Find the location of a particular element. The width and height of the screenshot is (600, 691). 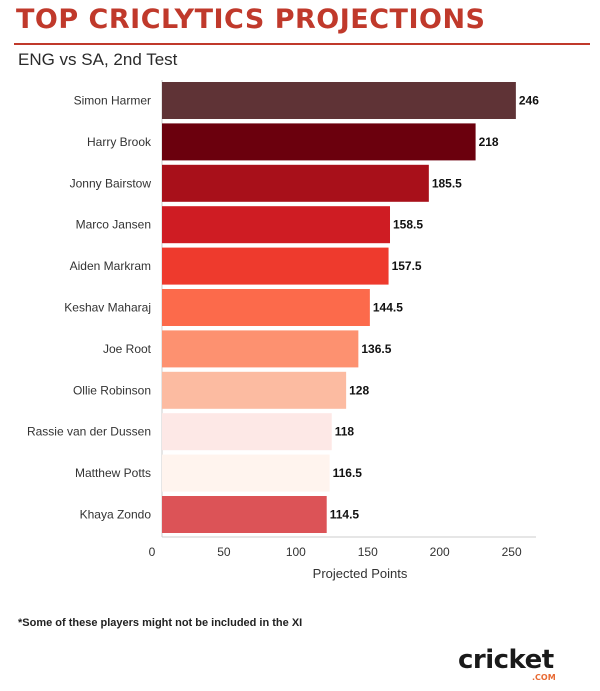

x-tick-label: 250 is located at coordinates (512, 552).